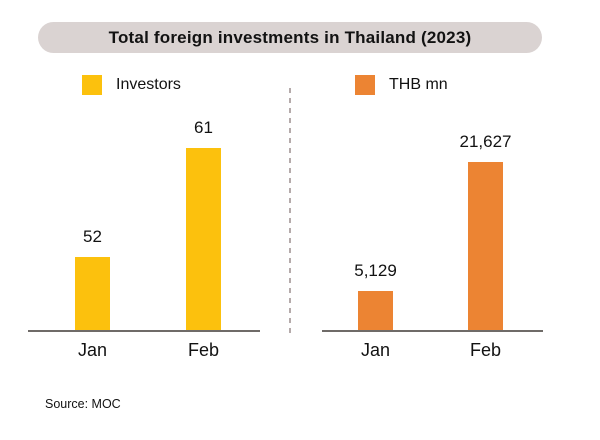  What do you see at coordinates (148, 84) in the screenshot?
I see `investors-legend-label: Investors` at bounding box center [148, 84].